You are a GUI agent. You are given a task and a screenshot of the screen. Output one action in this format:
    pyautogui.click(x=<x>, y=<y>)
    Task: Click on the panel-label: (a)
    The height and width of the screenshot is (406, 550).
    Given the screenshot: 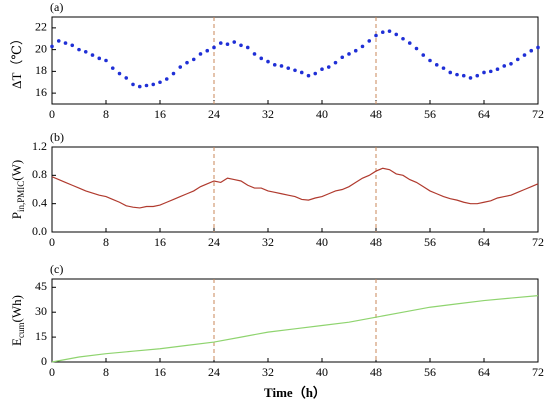 What is the action you would take?
    pyautogui.click(x=56, y=7)
    